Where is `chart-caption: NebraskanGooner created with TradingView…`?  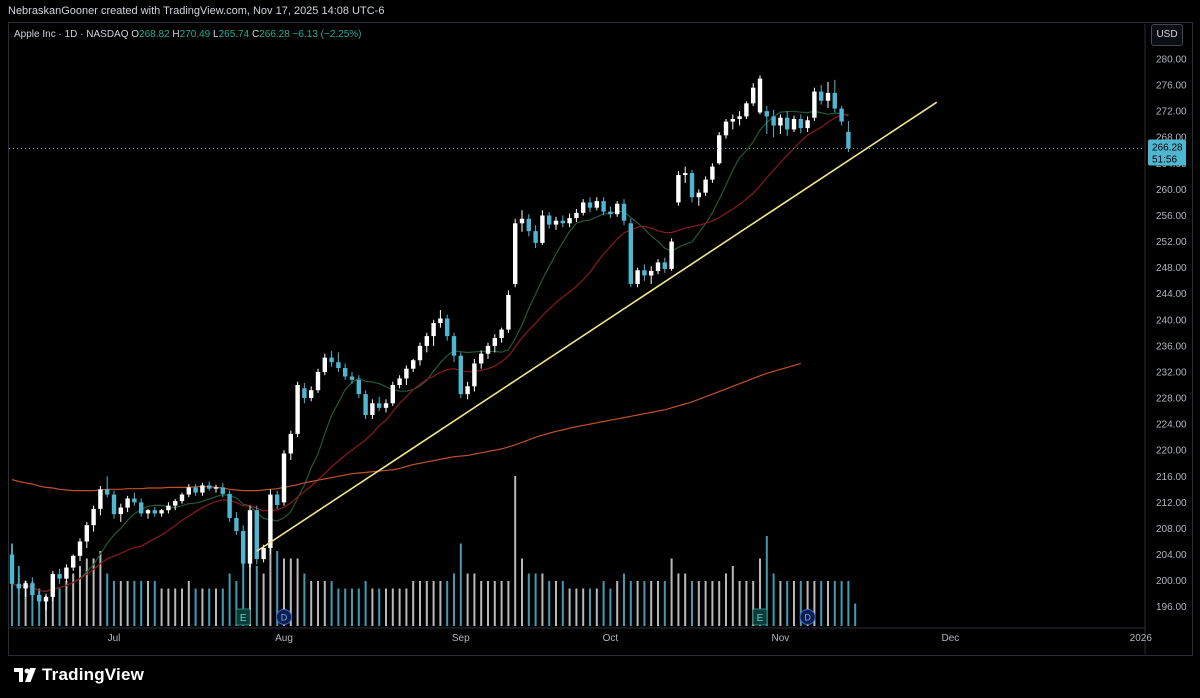
chart-caption: NebraskanGooner created with TradingView… is located at coordinates (196, 11).